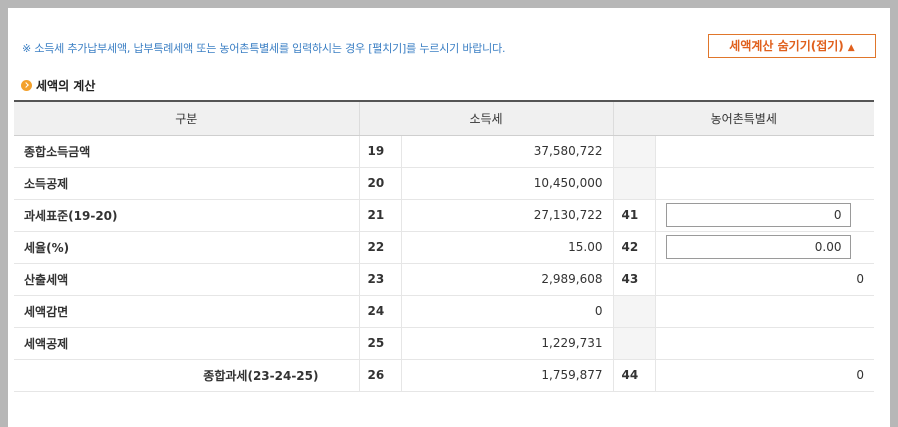  What do you see at coordinates (758, 247) in the screenshot?
I see `rural-tax-rate-input: 0.00` at bounding box center [758, 247].